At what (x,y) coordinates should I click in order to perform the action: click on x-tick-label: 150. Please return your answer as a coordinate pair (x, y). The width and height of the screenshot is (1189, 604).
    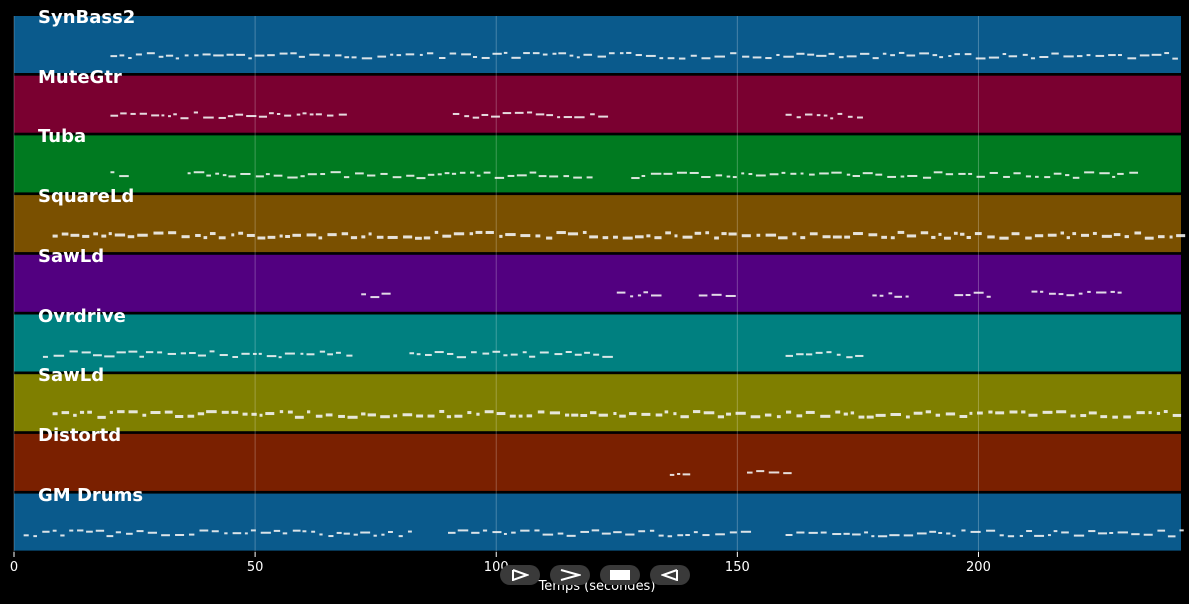
    Looking at the image, I should click on (737, 567).